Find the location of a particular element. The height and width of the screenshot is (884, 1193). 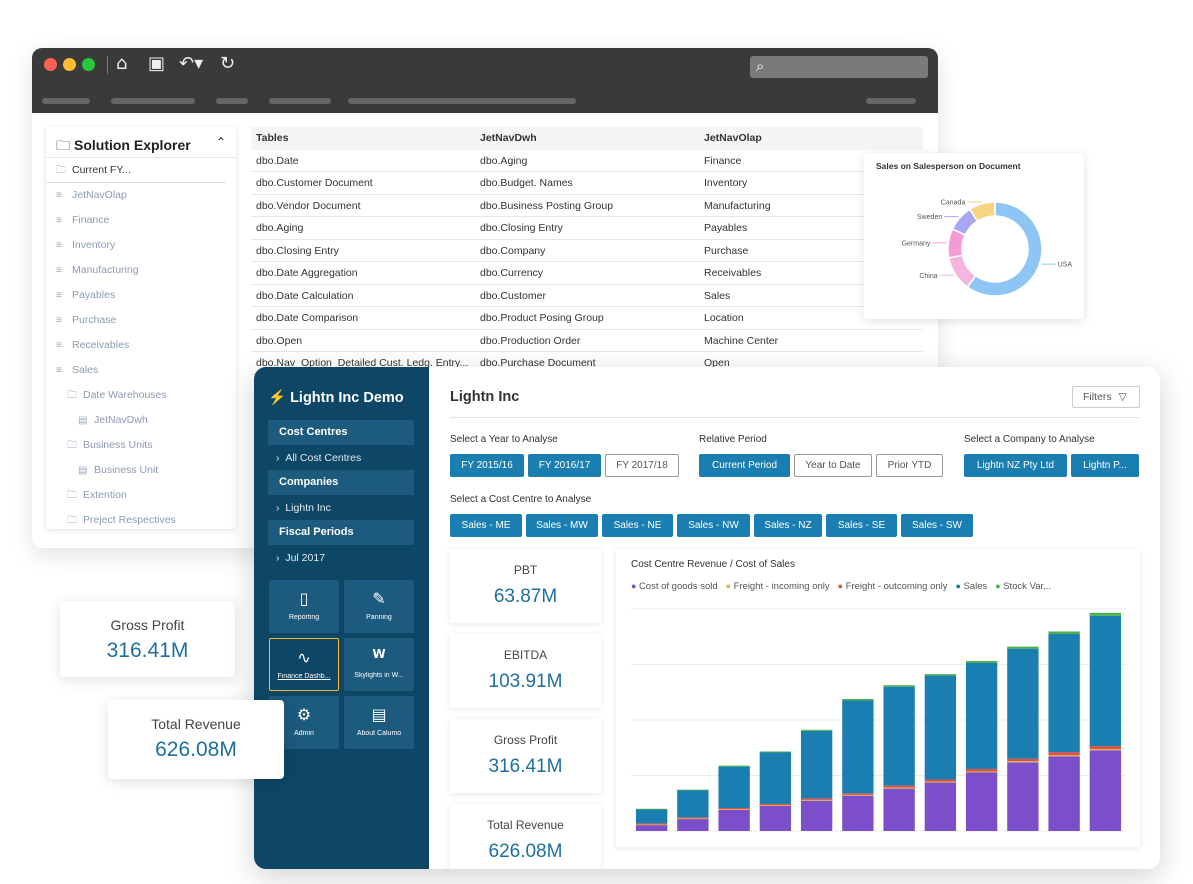

sidebar-item-lightn-inc: › Lightn Inc is located at coordinates (303, 508).